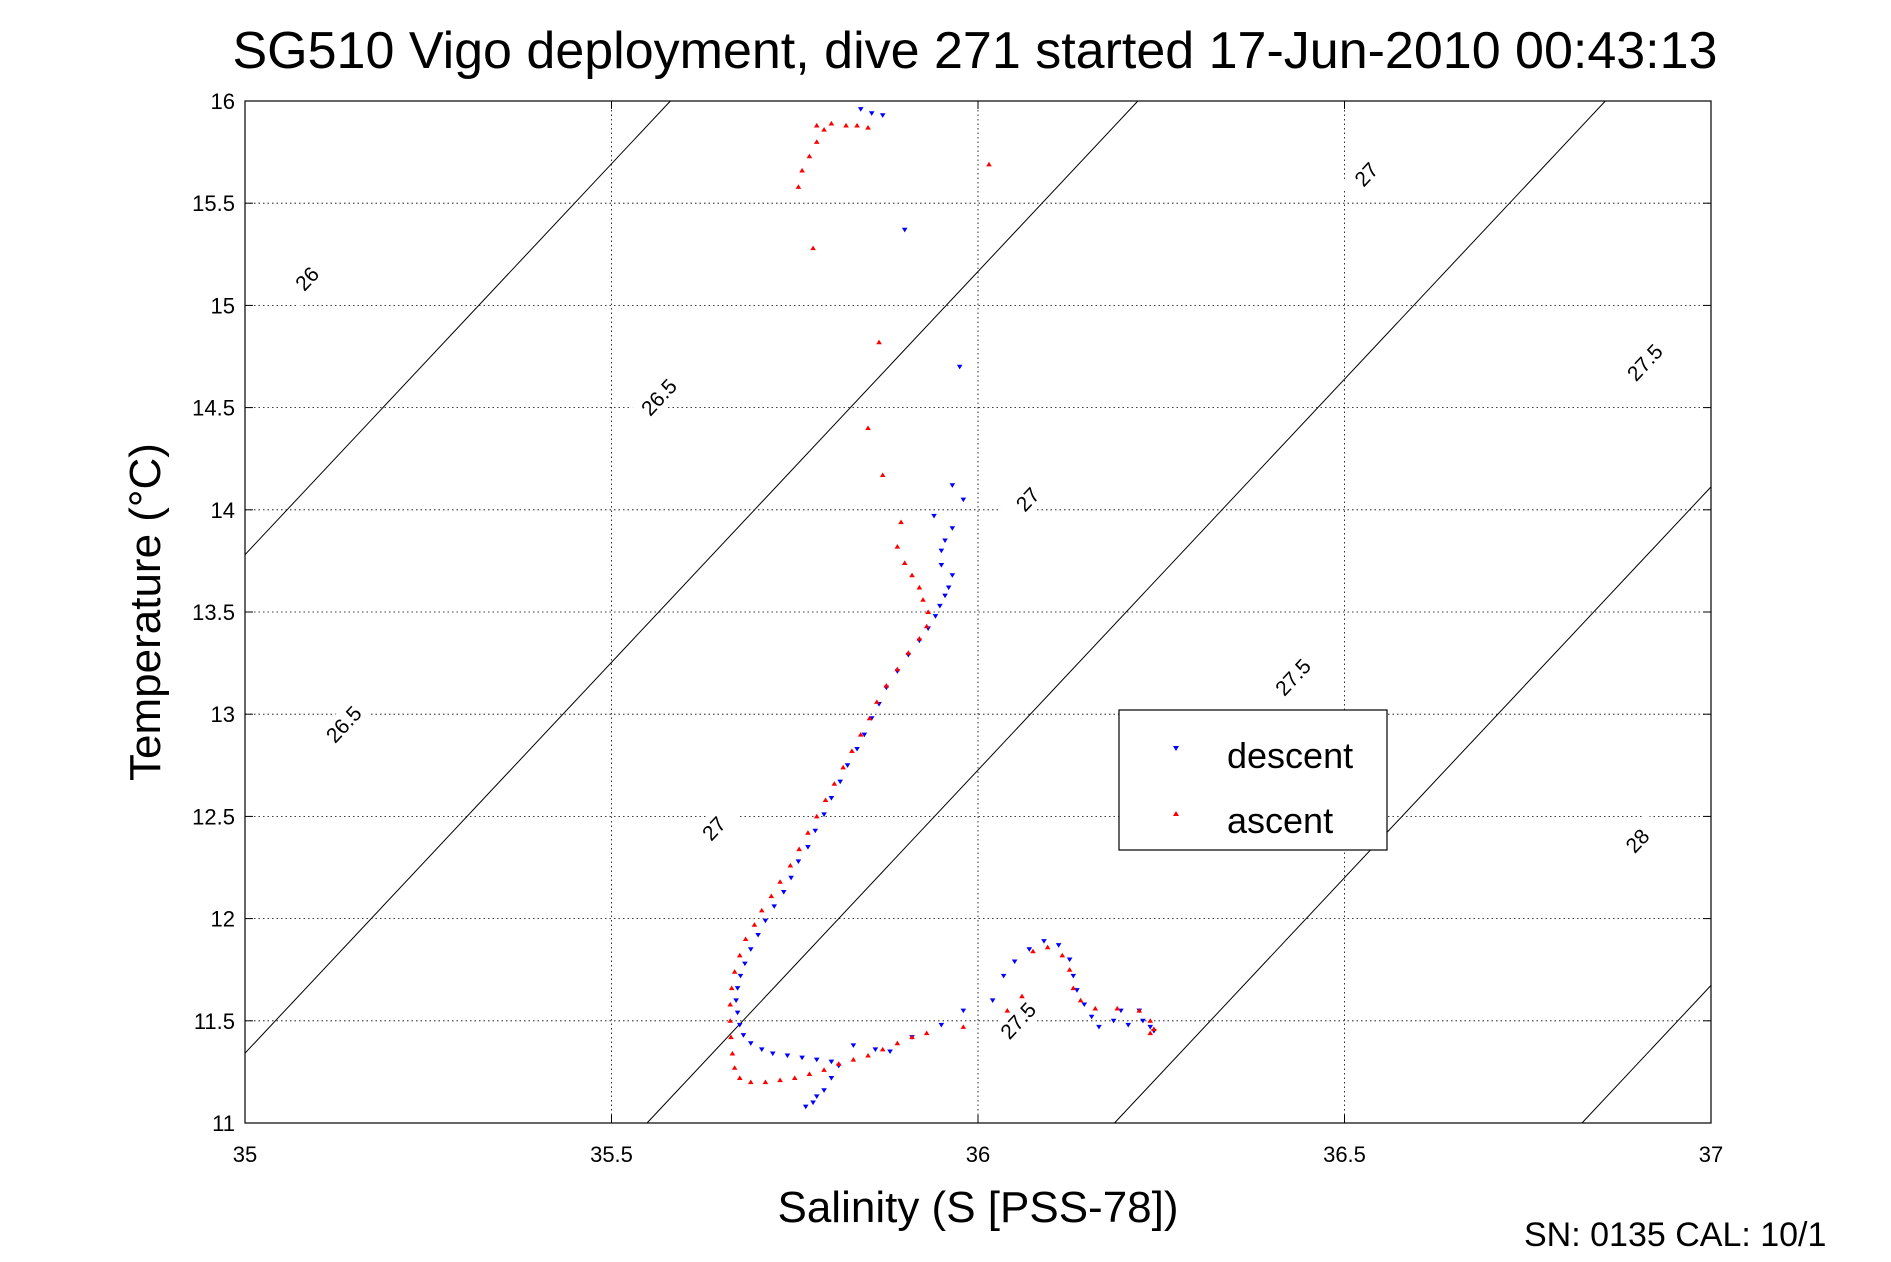  Describe the element at coordinates (1711, 1154) in the screenshot. I see `x-tick-label: 37` at that location.